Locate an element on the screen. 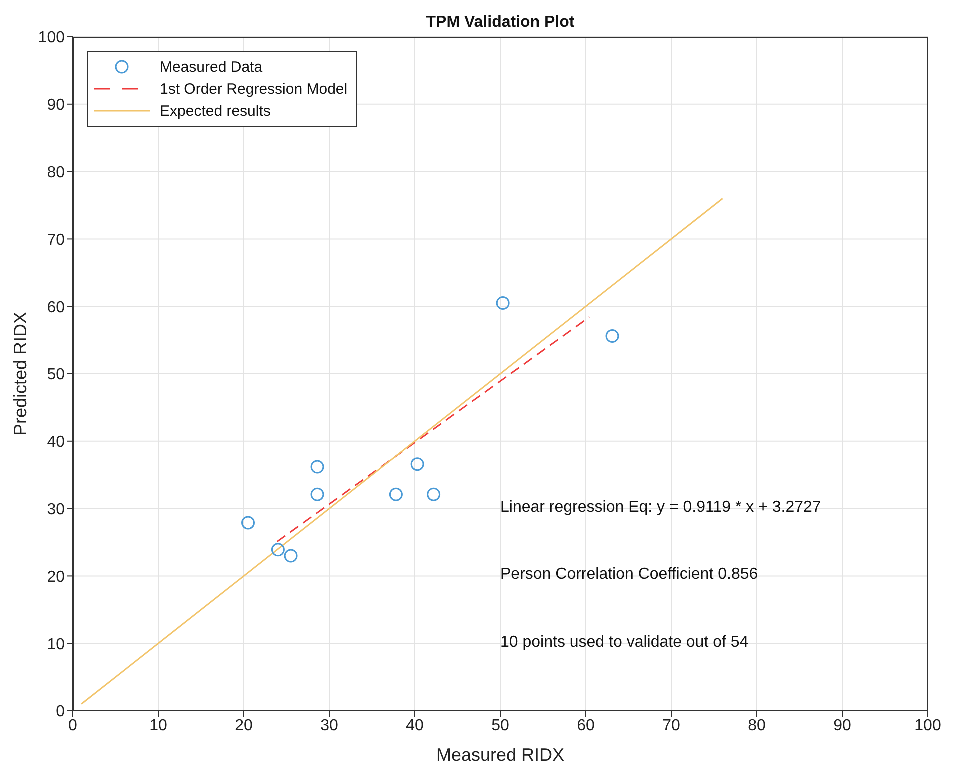 The height and width of the screenshot is (772, 956). x-axis-title: Measured RIDX is located at coordinates (500, 755).